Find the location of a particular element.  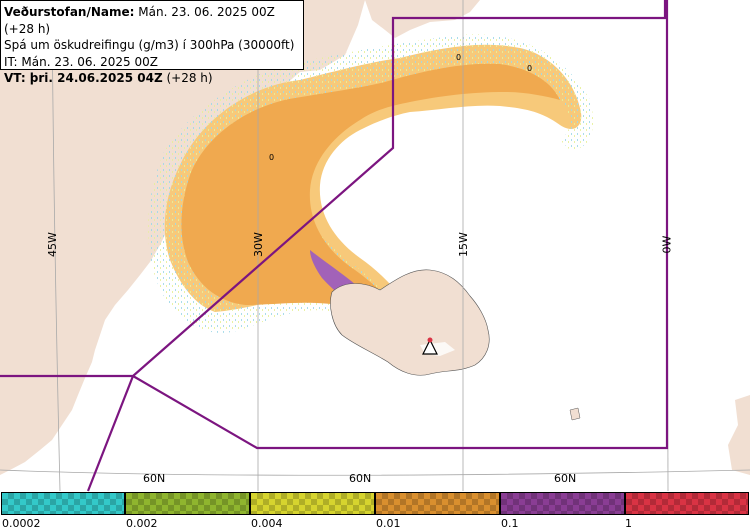

concentration-legend is located at coordinates (375, 511).